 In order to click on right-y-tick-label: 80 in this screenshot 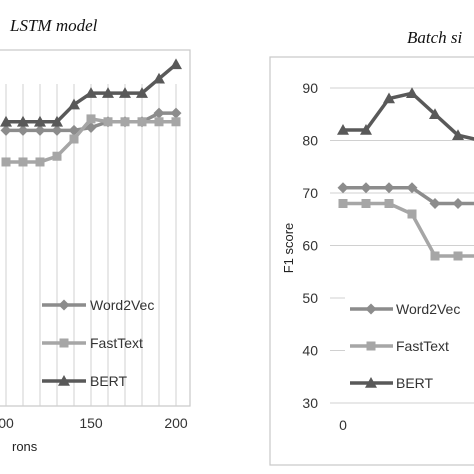, I will do `click(310, 141)`.